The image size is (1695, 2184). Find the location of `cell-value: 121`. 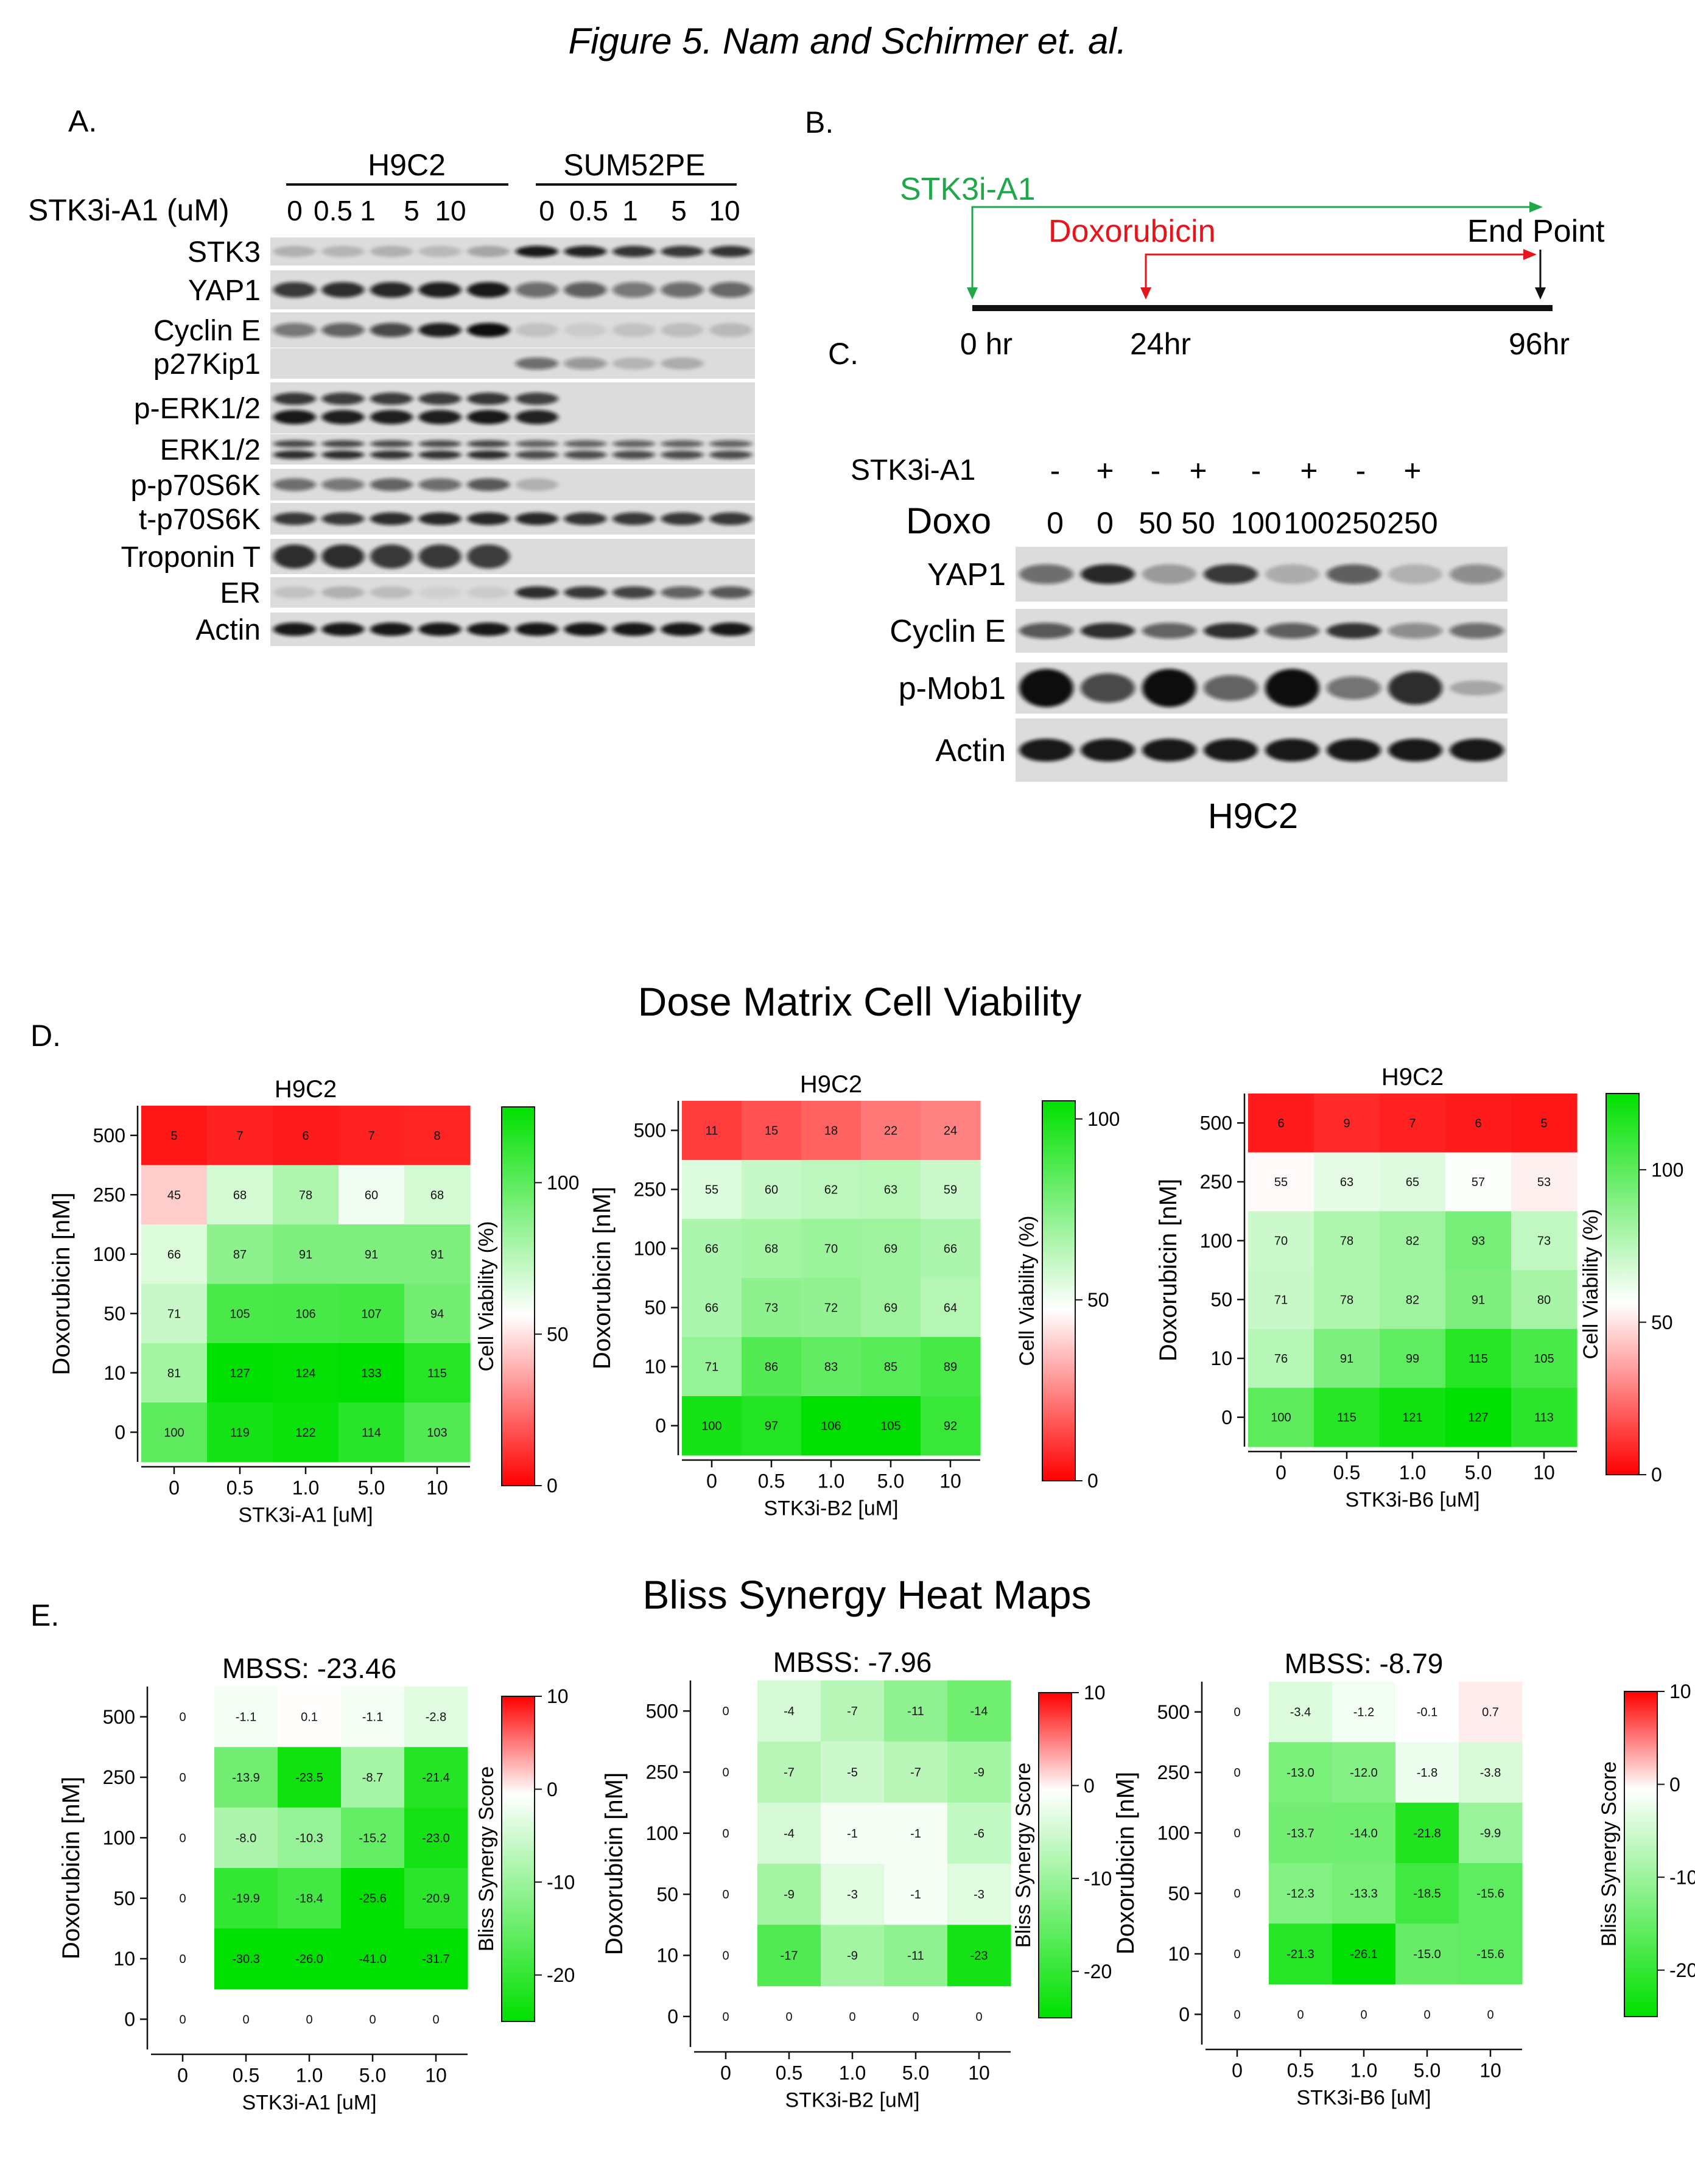

cell-value: 121 is located at coordinates (1412, 1418).